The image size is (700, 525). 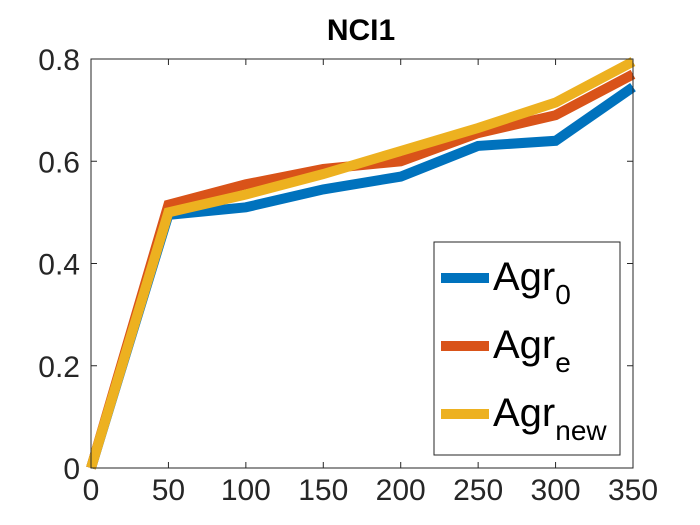 I want to click on legend-label-1: Agr0, so click(x=532, y=282).